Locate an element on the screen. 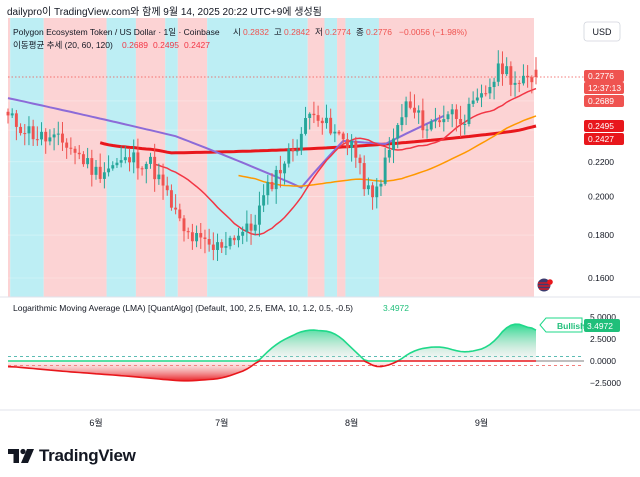 The width and height of the screenshot is (640, 477). ohlc-value-0: 0.2832 is located at coordinates (256, 32).